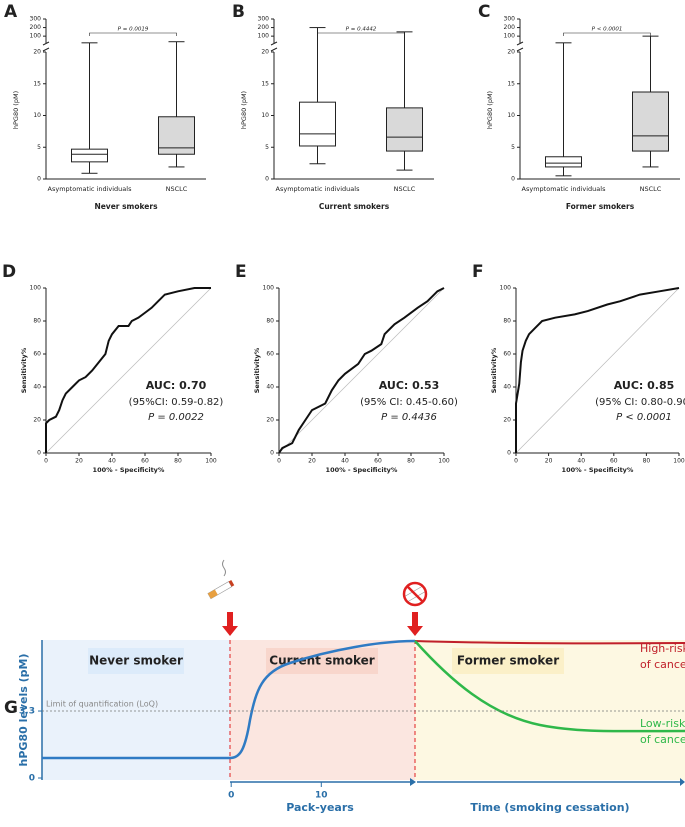 Image resolution: width=685 pixels, height=827 pixels. What do you see at coordinates (11, 708) in the screenshot?
I see `panel-letter: G` at bounding box center [11, 708].